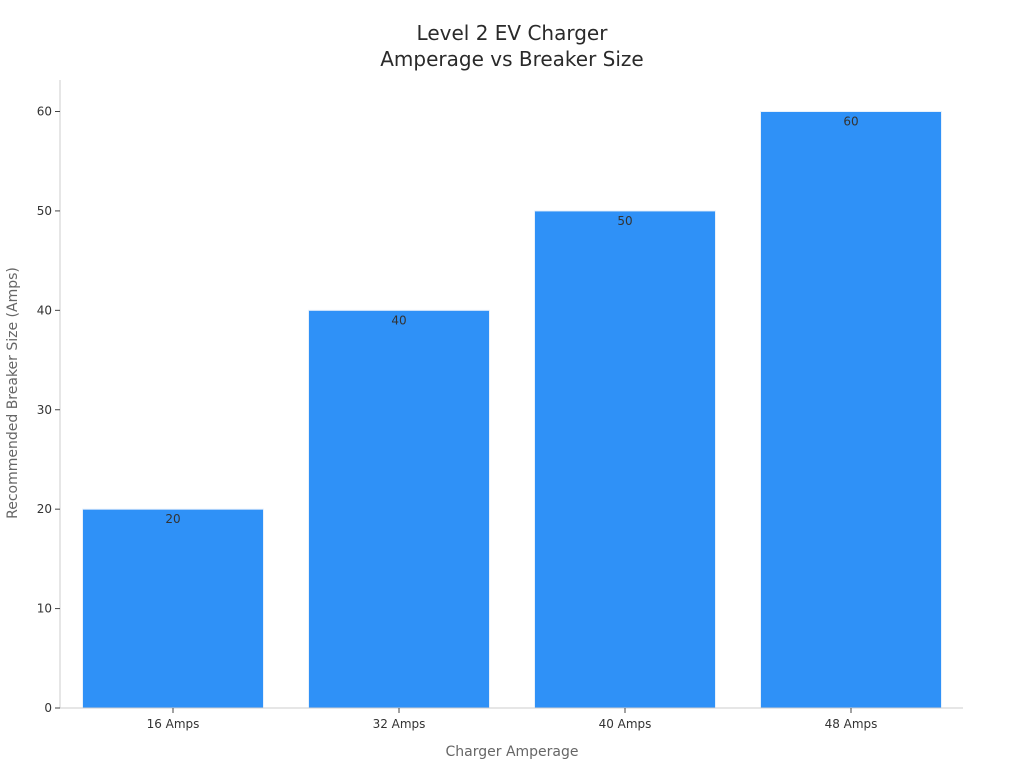 This screenshot has height=768, width=1024. What do you see at coordinates (399, 724) in the screenshot?
I see `x-tick-label-2: 32 Amps` at bounding box center [399, 724].